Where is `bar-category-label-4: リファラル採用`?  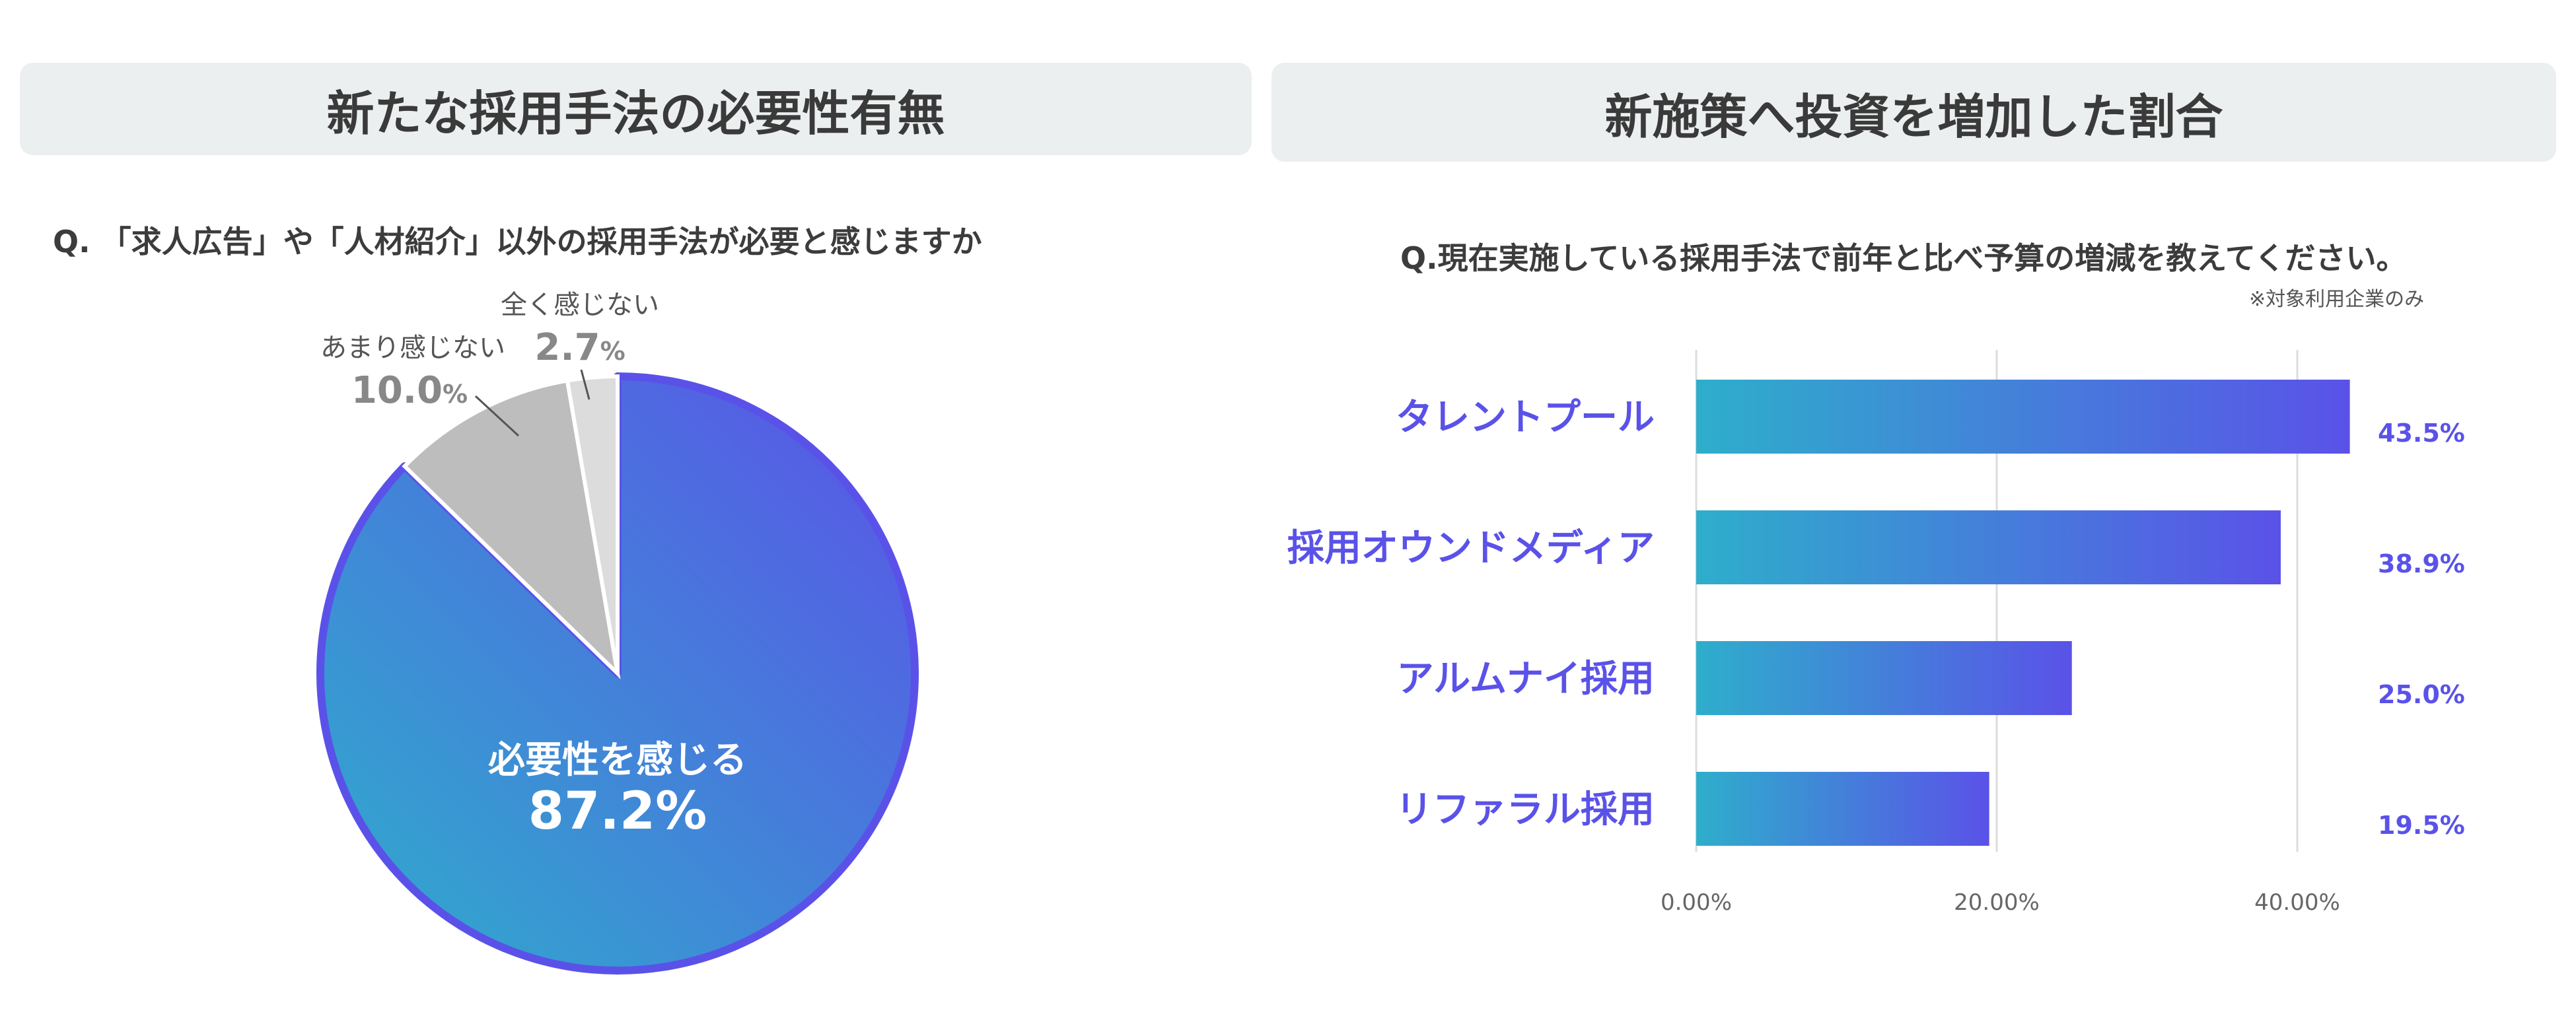 bar-category-label-4: リファラル採用 is located at coordinates (1526, 809).